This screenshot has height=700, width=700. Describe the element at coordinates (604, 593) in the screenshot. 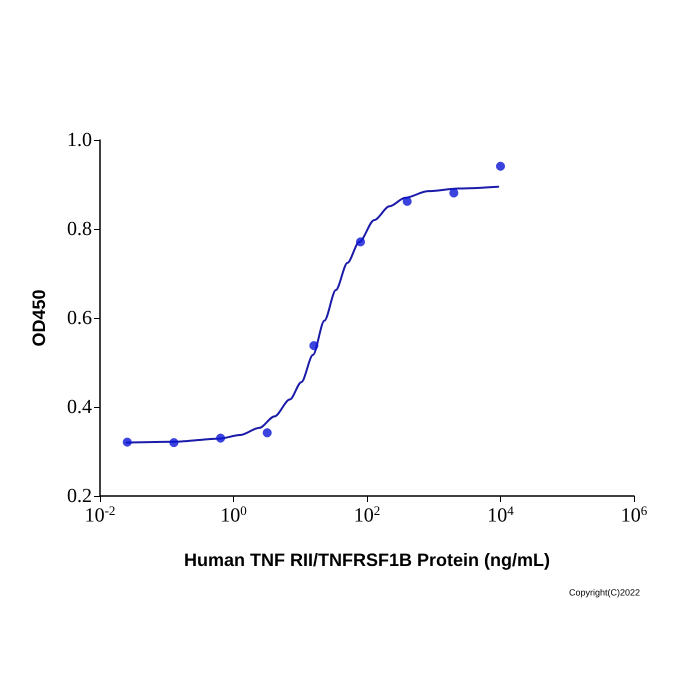

I see `text: Copyright(C)2022` at that location.